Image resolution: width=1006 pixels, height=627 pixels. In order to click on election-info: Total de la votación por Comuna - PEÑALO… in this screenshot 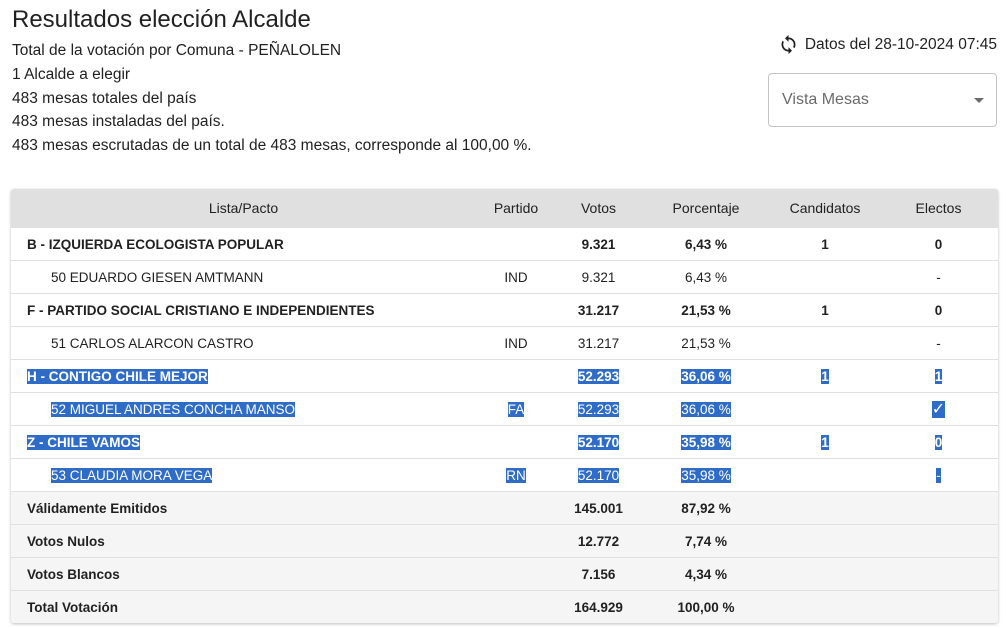, I will do `click(272, 98)`.